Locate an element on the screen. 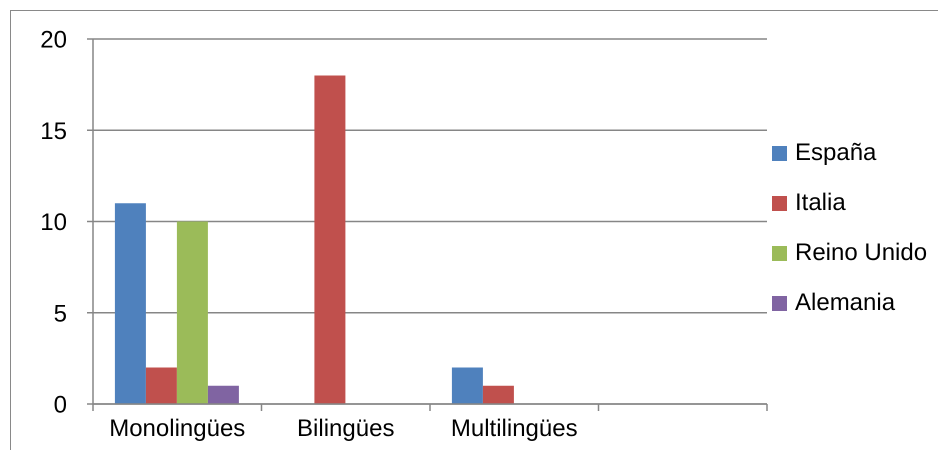  y-tick-label: 15 is located at coordinates (53, 131).